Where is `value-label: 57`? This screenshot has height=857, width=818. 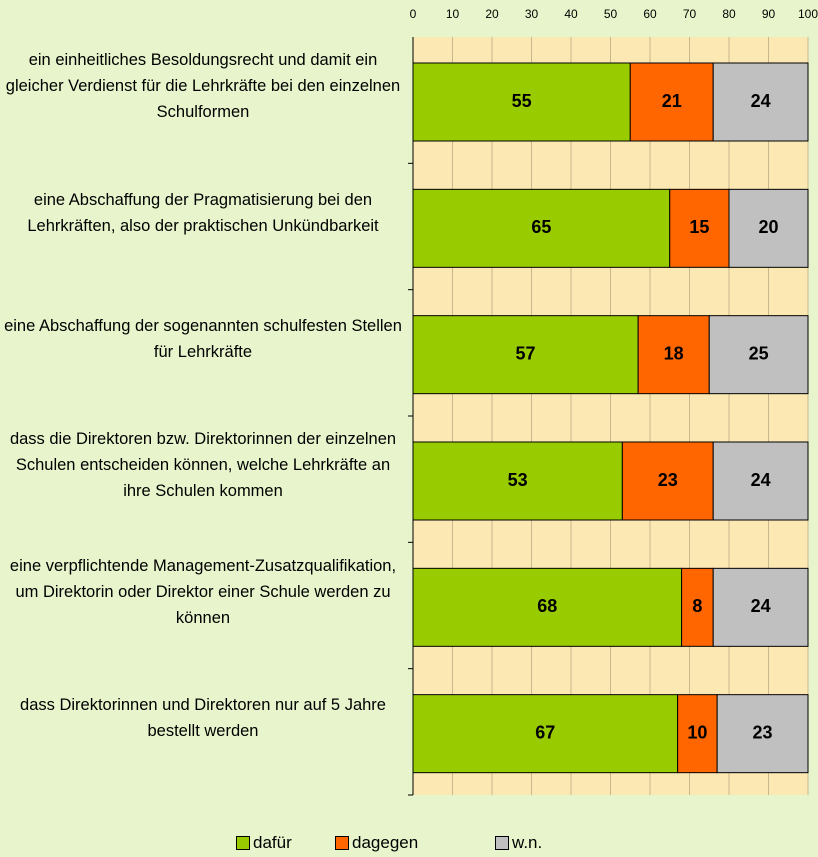
value-label: 57 is located at coordinates (526, 353).